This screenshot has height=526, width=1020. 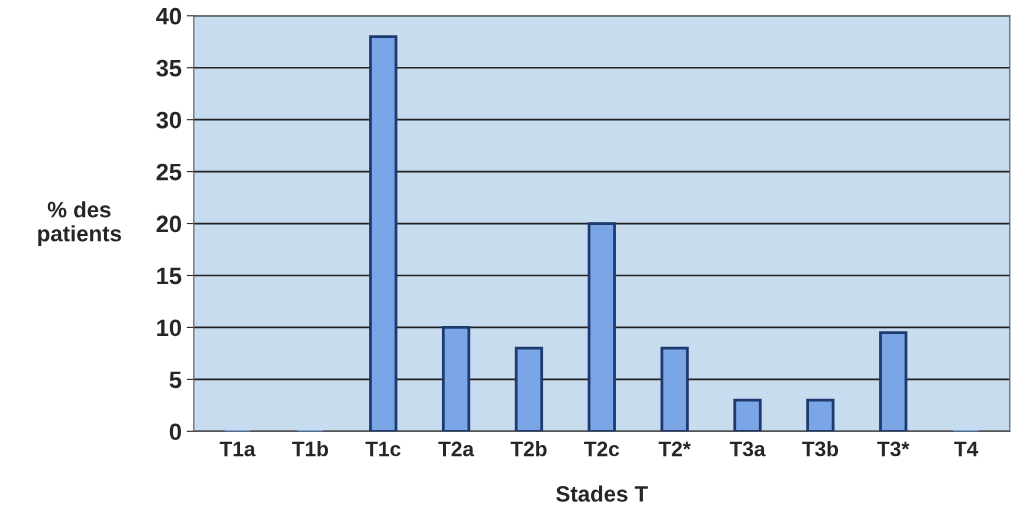 I want to click on x-tick-label: T4, so click(x=966, y=449).